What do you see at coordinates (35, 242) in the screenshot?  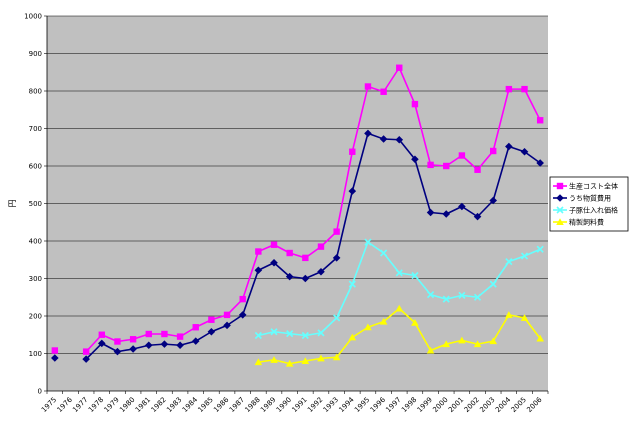 I see `y-tick-label: 400` at bounding box center [35, 242].